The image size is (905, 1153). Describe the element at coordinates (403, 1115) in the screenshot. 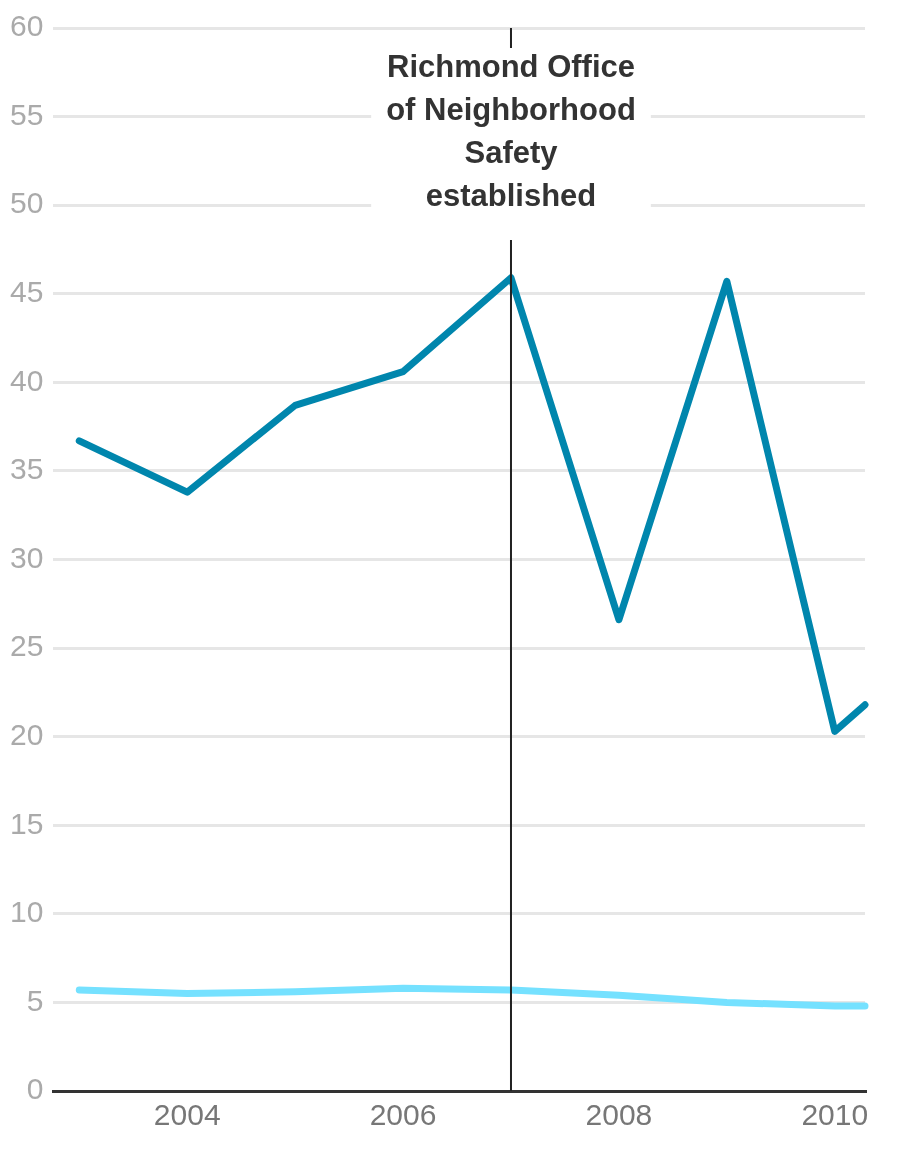

I see `x-tick-label: 2006` at that location.